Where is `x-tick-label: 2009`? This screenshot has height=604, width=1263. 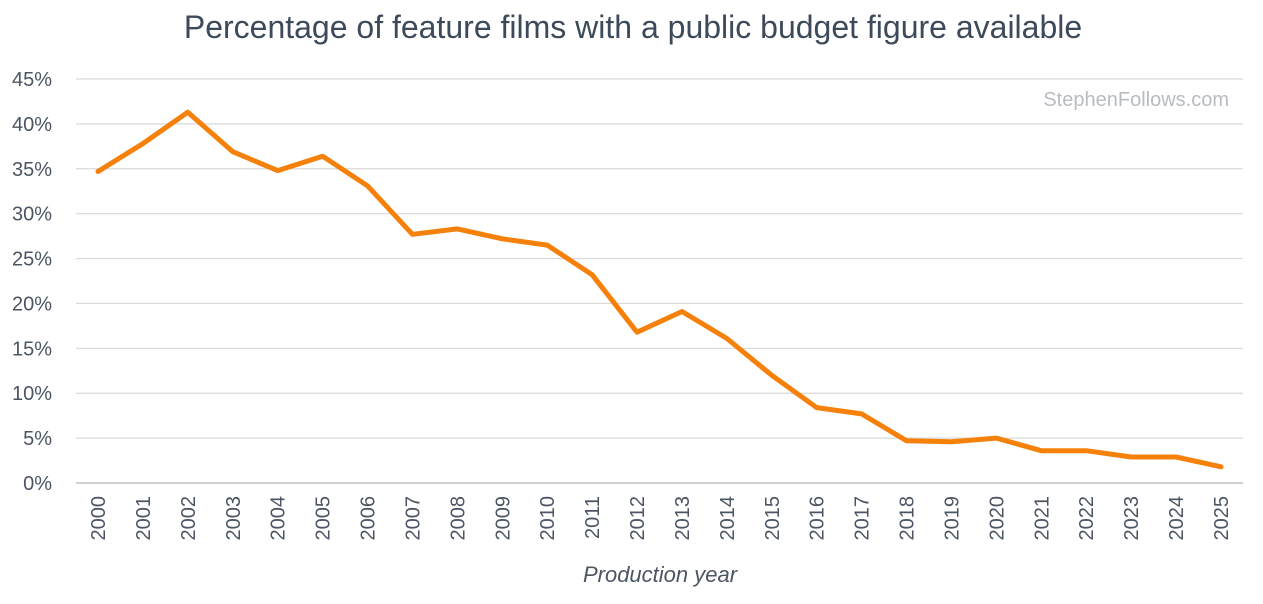
x-tick-label: 2009 is located at coordinates (503, 518).